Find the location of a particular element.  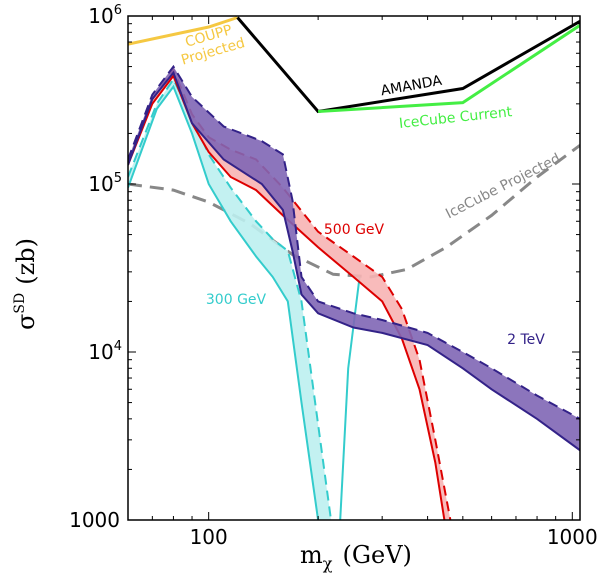

amanda-line is located at coordinates (408, 65).